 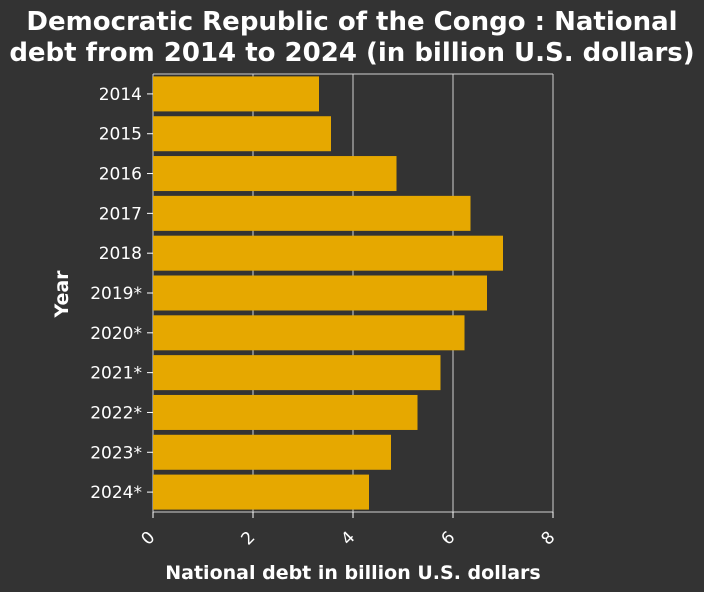 What do you see at coordinates (120, 214) in the screenshot?
I see `y-tick-label: 2017` at bounding box center [120, 214].